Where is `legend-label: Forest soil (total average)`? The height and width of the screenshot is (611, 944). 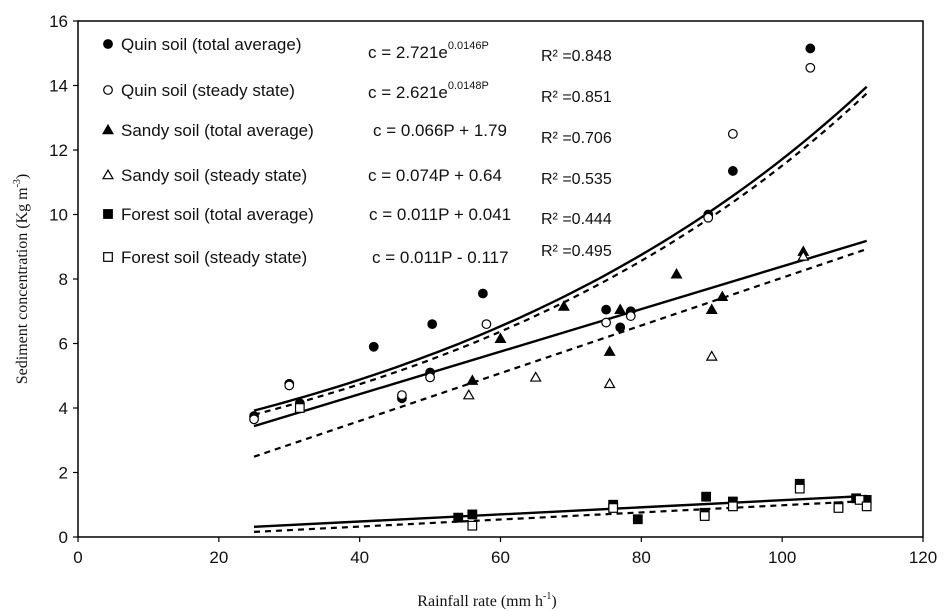 legend-label: Forest soil (total average) is located at coordinates (217, 214).